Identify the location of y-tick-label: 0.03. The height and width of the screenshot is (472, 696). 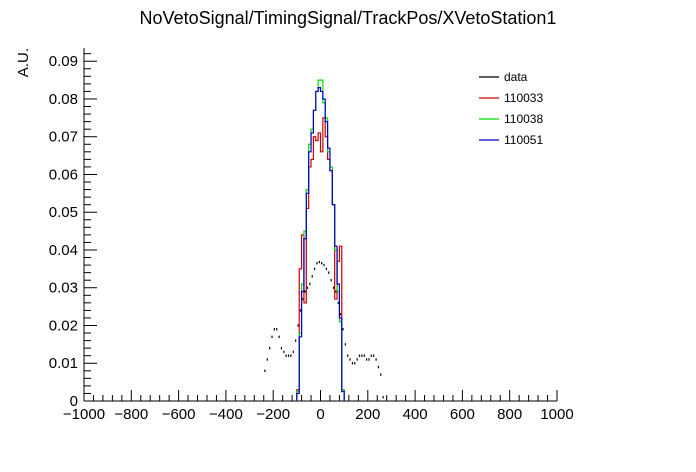
(63, 288).